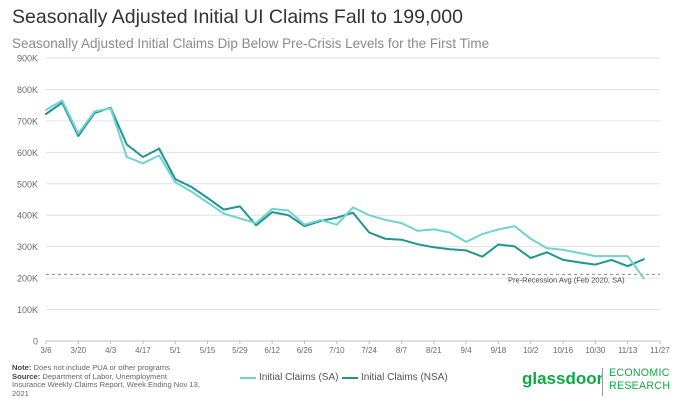  I want to click on x-tick-label: 6/26, so click(305, 350).